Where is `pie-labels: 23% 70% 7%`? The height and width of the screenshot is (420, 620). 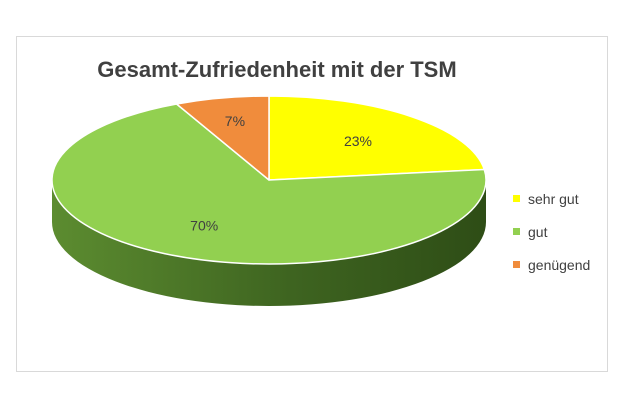
pie-labels: 23% 70% 7% is located at coordinates (281, 173).